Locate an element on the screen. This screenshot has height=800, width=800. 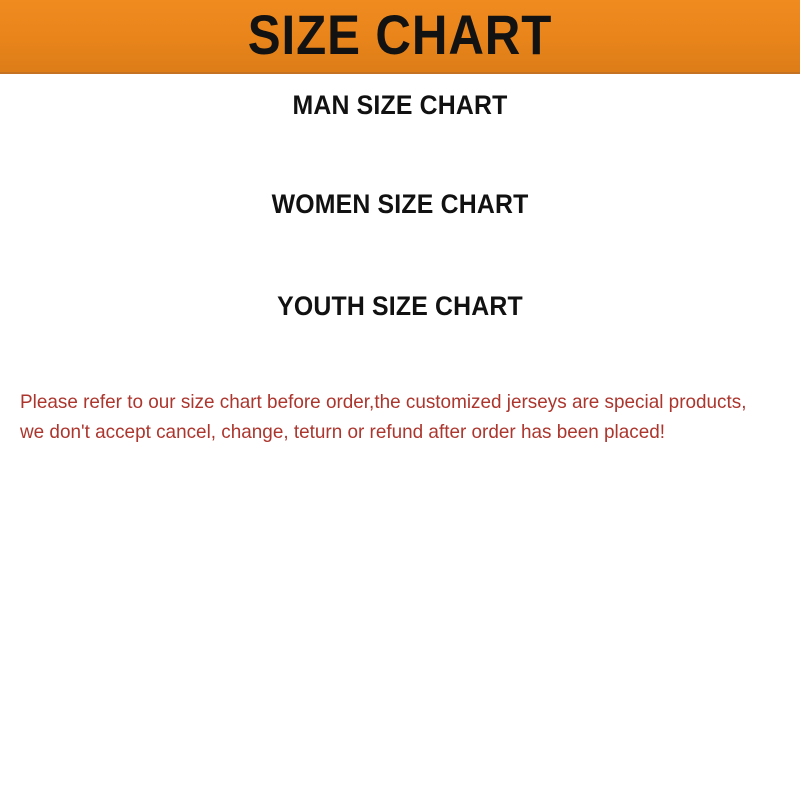
youth-section-heading: YOUTH SIZE CHART is located at coordinates (400, 306).